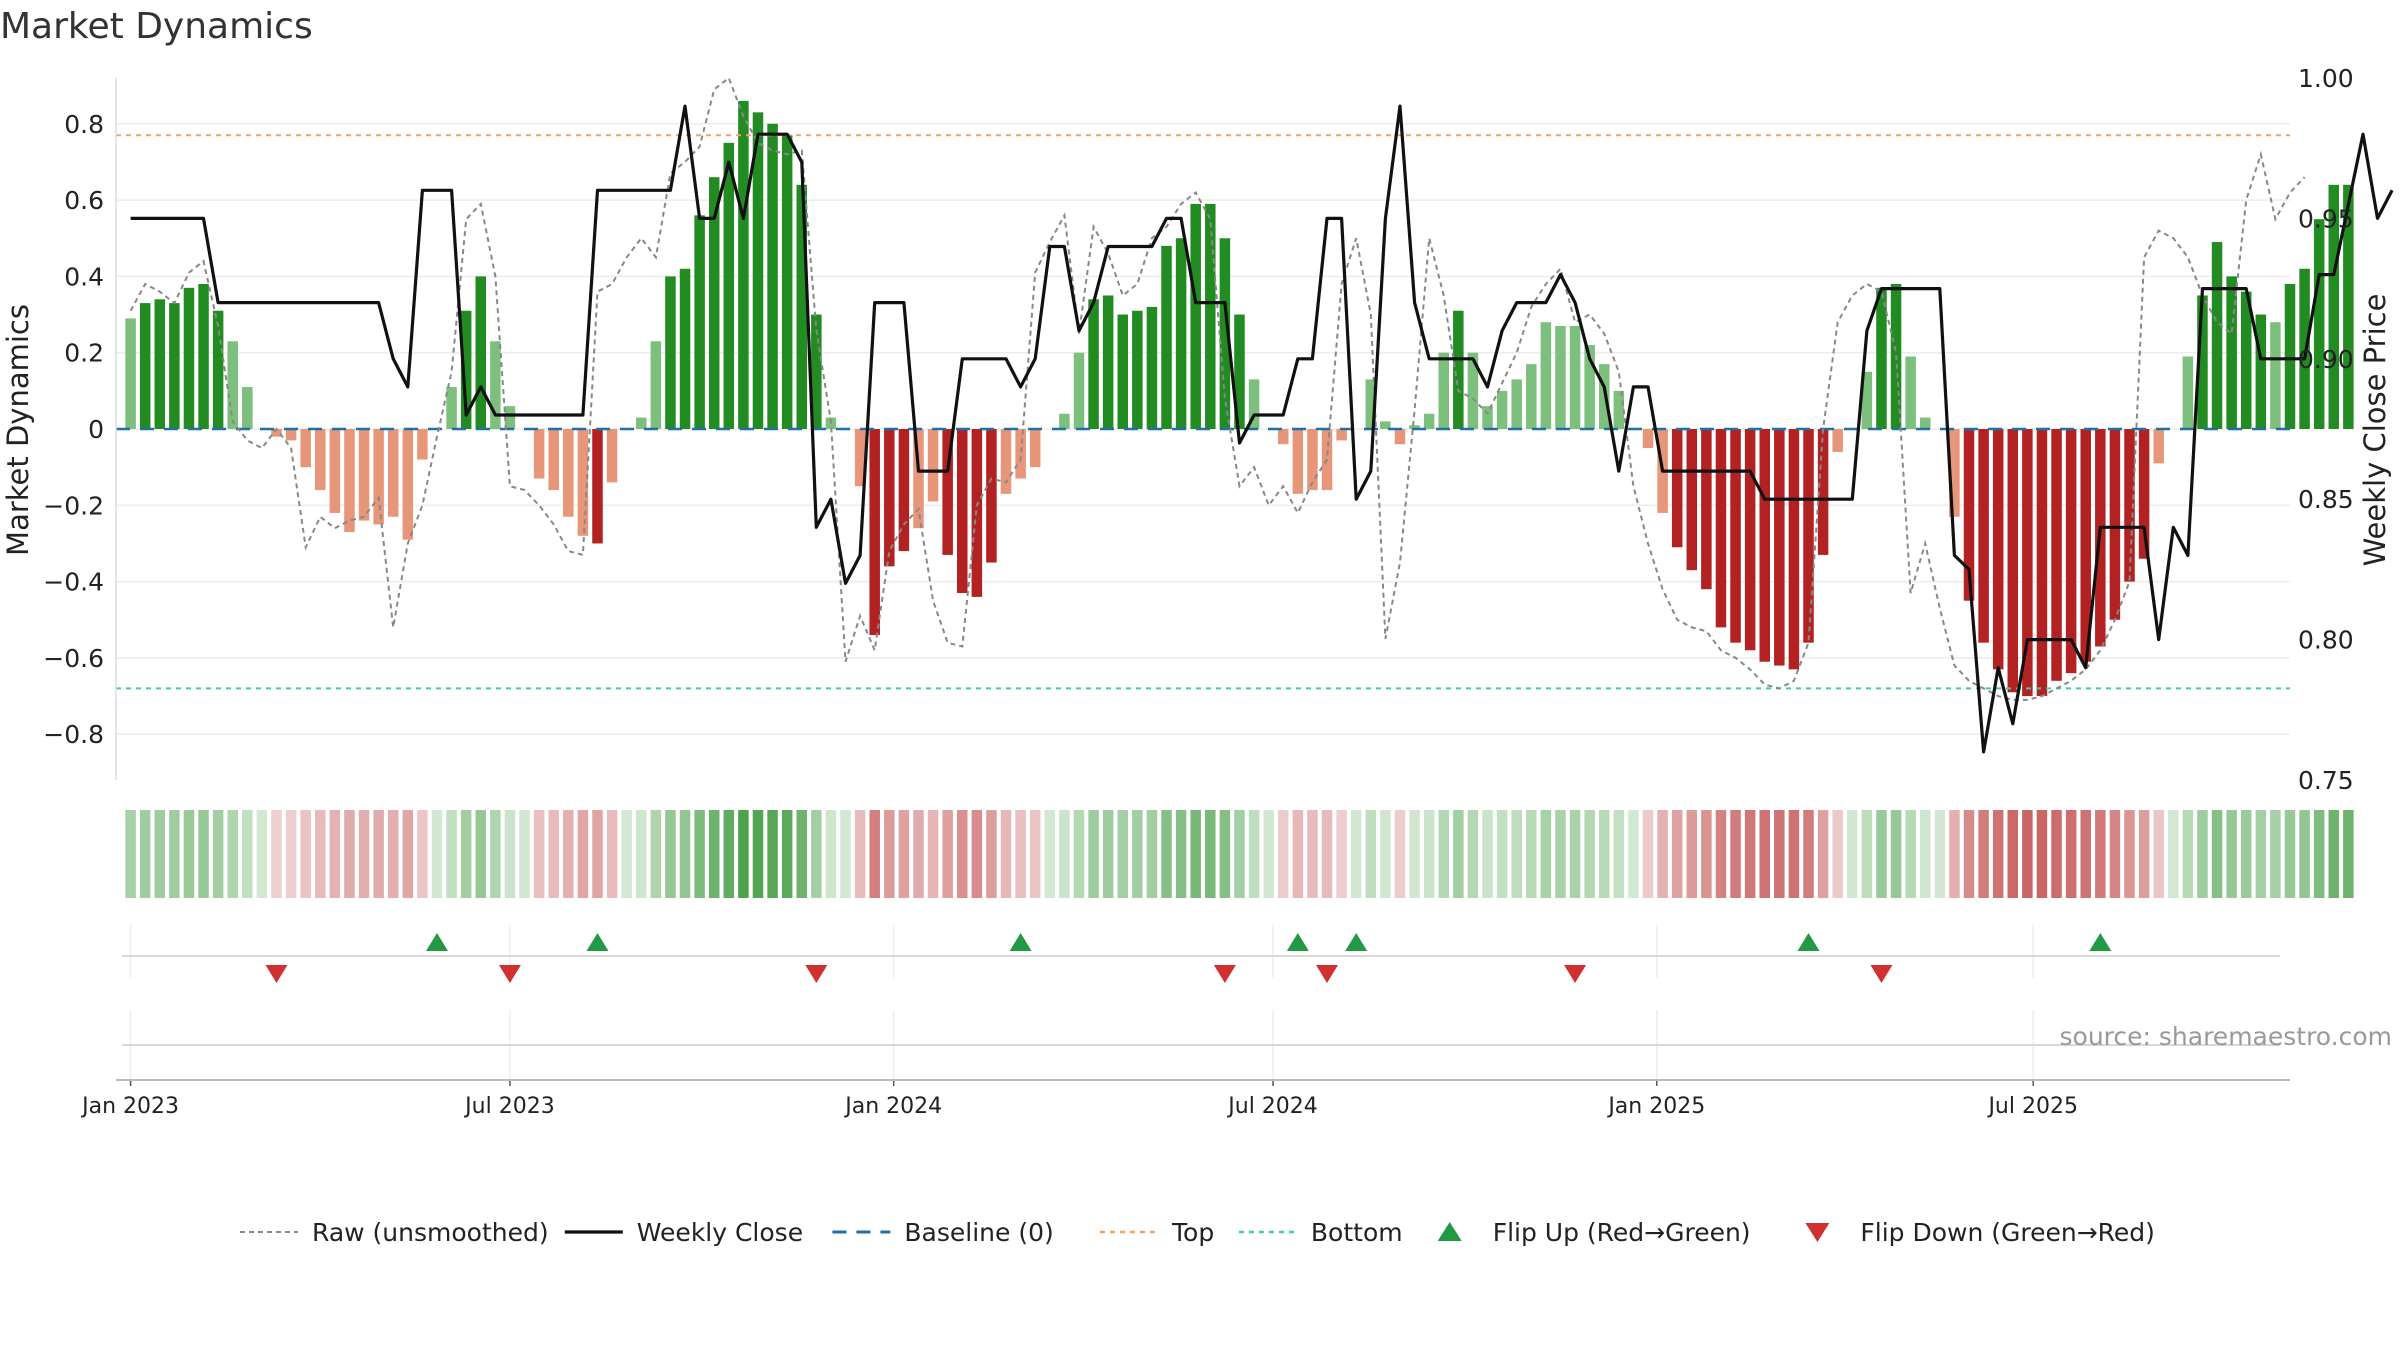 This screenshot has height=1350, width=2400. What do you see at coordinates (2226, 1036) in the screenshot?
I see `source-label: source: sharemaestro.com` at bounding box center [2226, 1036].